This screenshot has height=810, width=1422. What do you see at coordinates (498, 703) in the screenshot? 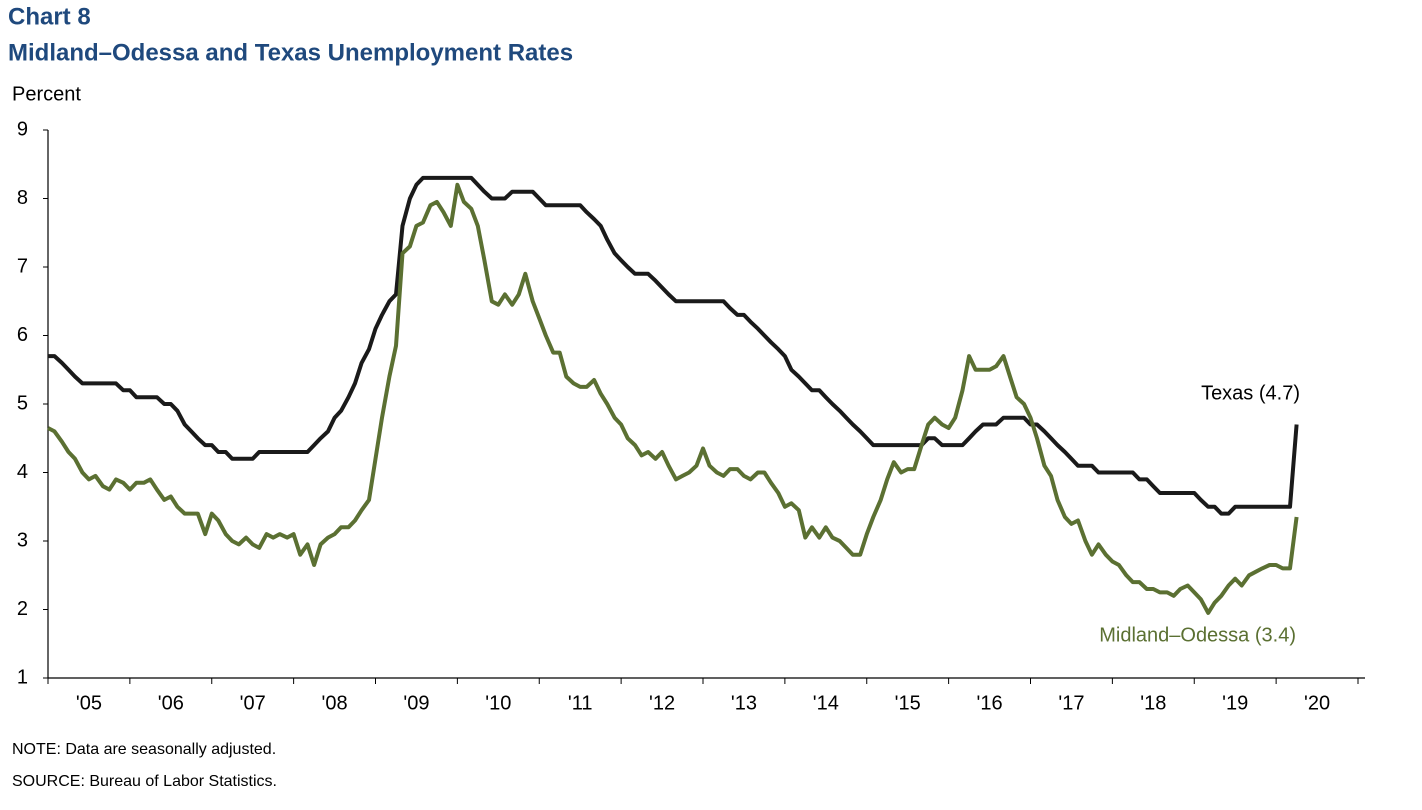
I see `x-tick-label: '10` at bounding box center [498, 703].